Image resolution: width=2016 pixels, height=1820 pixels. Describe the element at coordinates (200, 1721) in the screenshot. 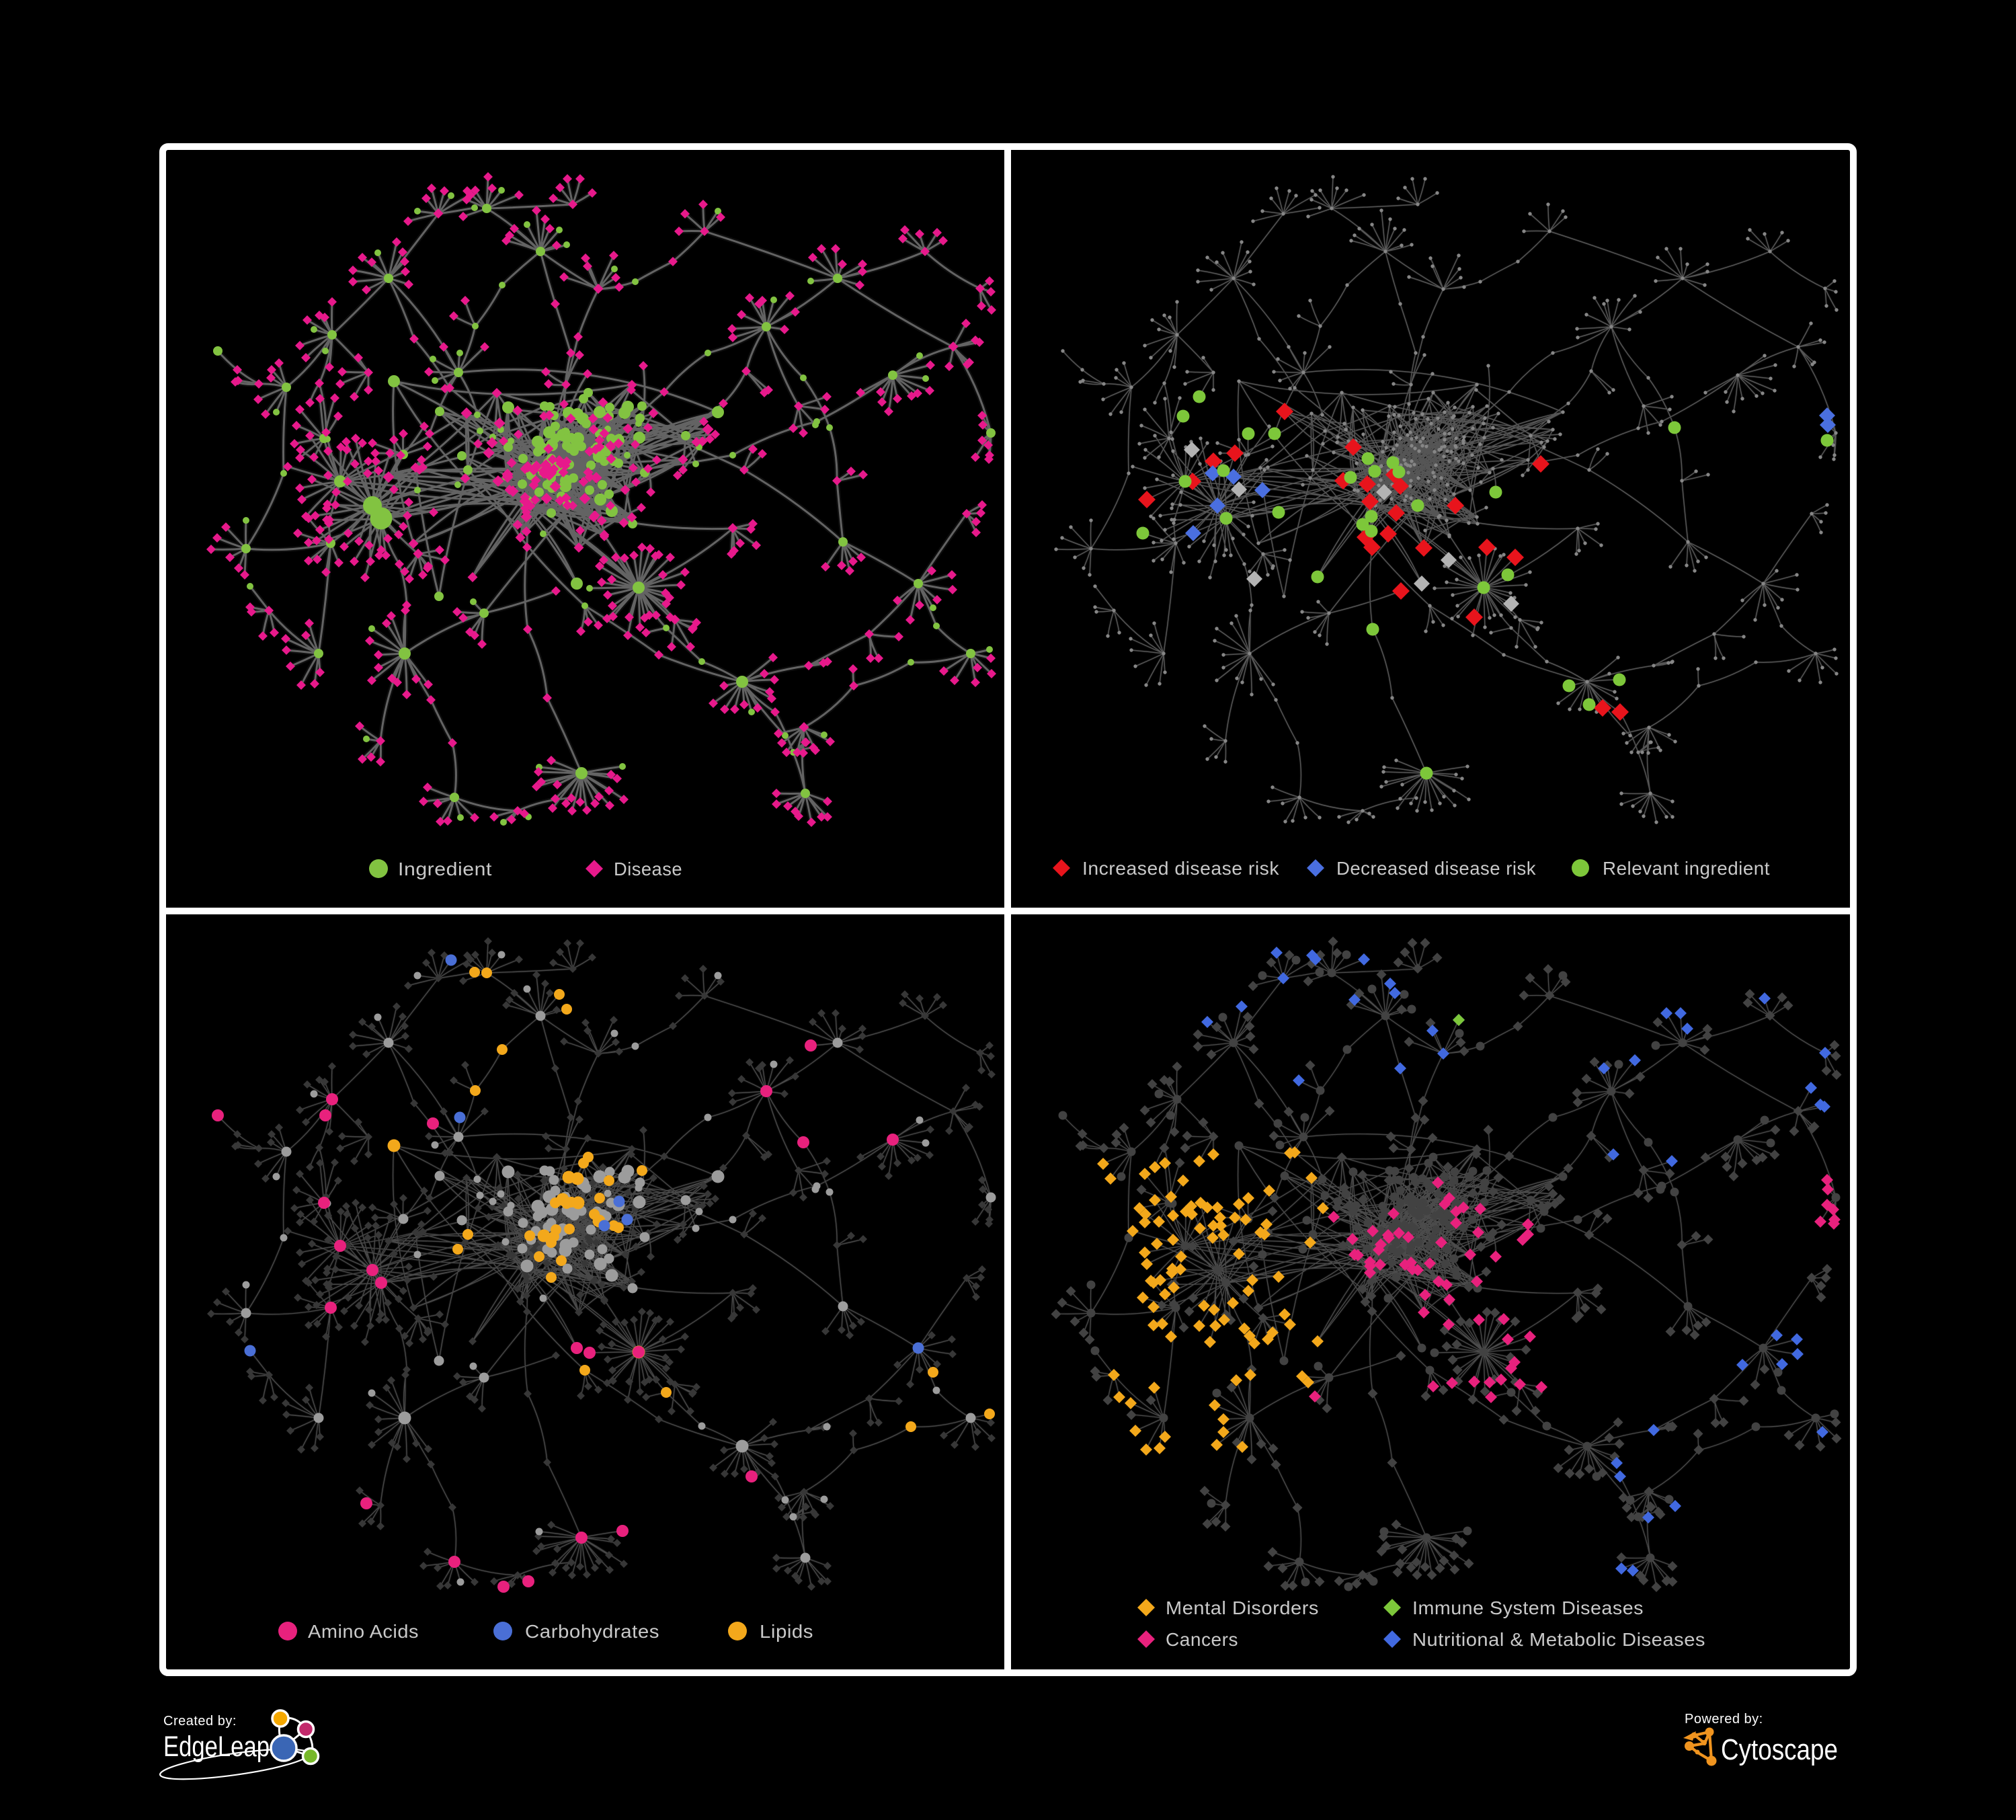

I see `svg-text: Created by:` at that location.